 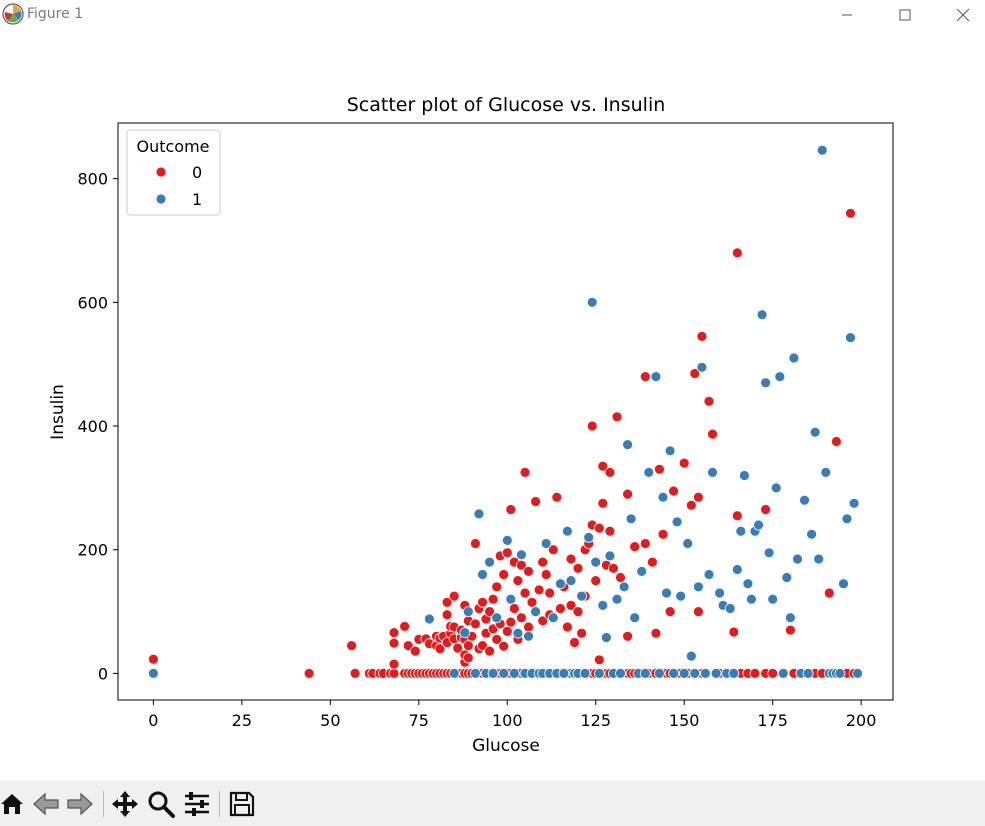 What do you see at coordinates (197, 199) in the screenshot?
I see `legend-label-1: 1` at bounding box center [197, 199].